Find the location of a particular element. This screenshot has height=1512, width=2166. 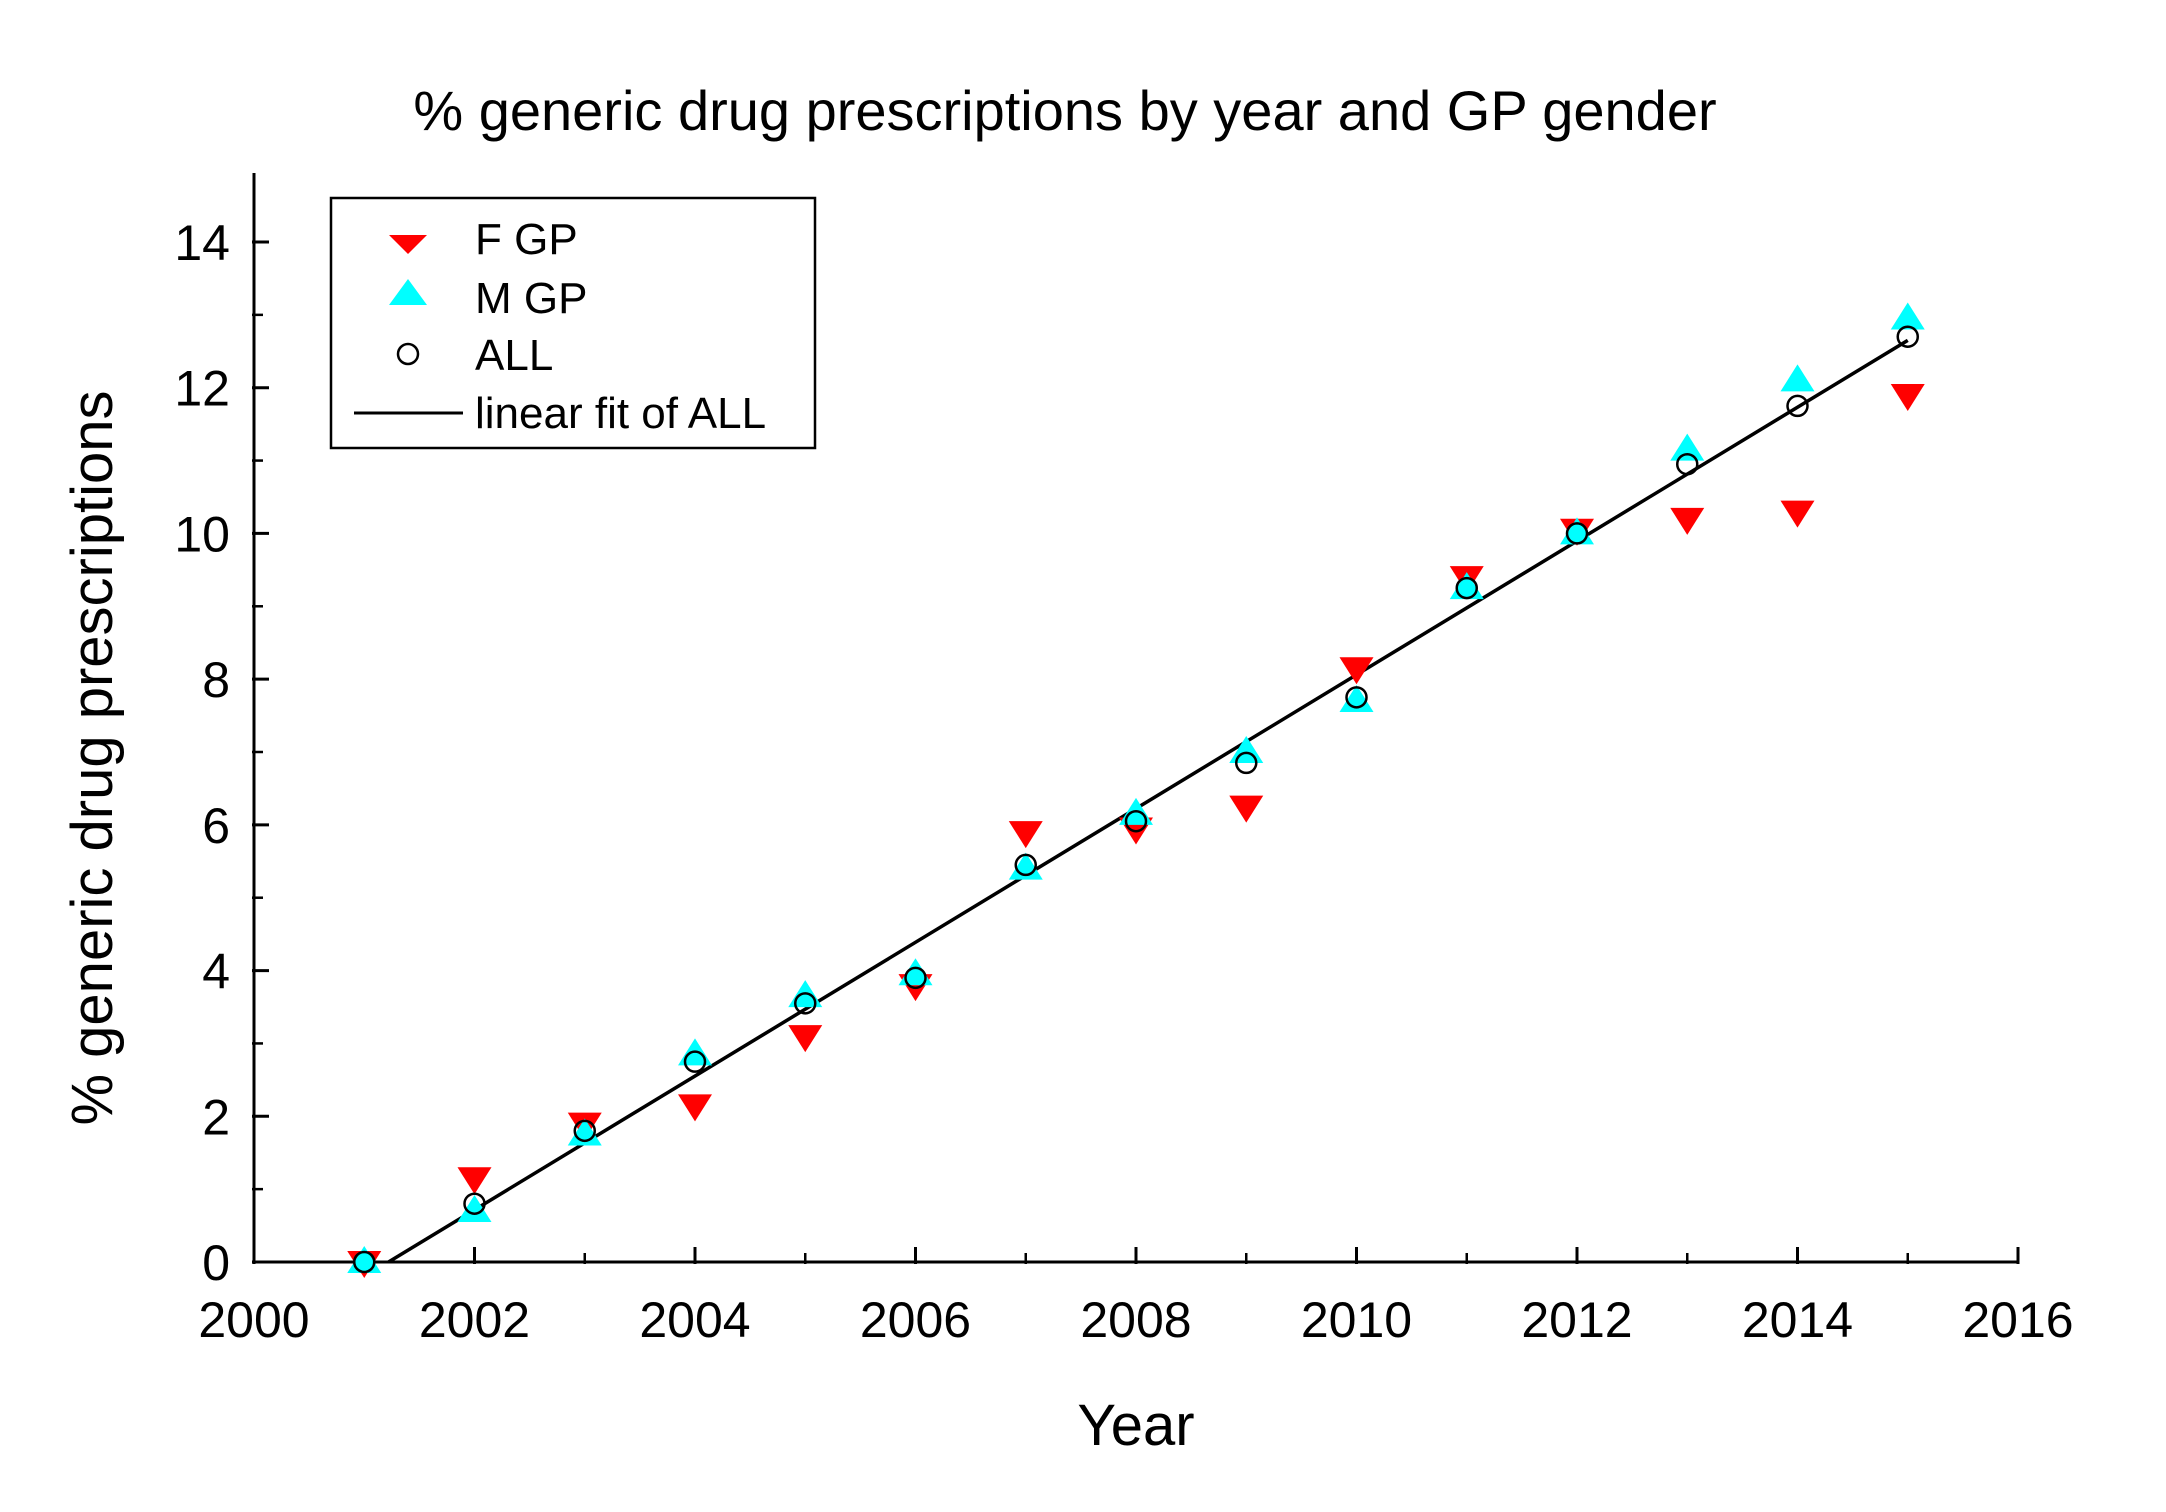

y-axis-ticks: 0 2 4 6 8 10 12 14 is located at coordinates (221, 753).